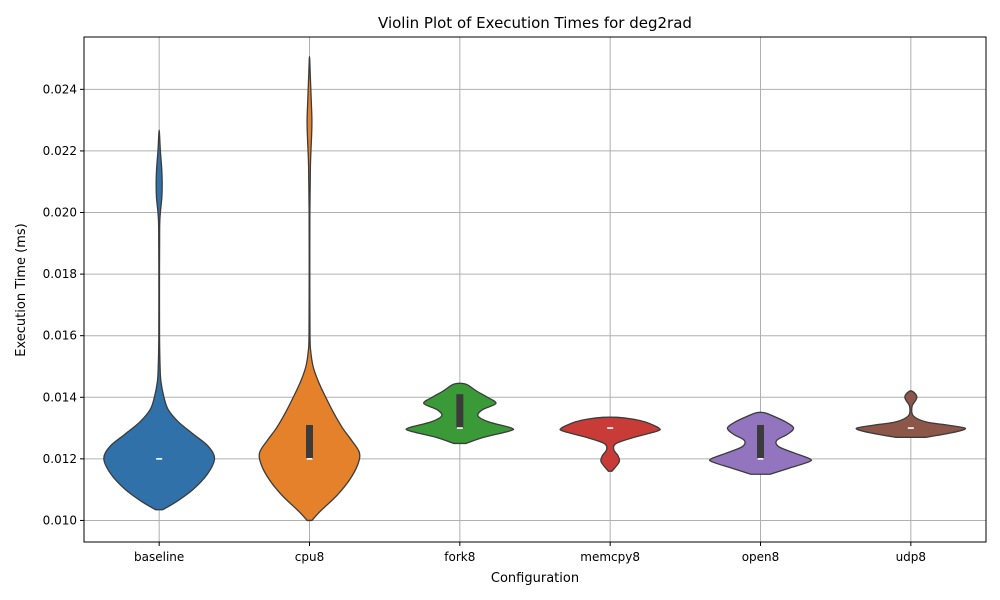  Describe the element at coordinates (60, 459) in the screenshot. I see `y-tick-label: 0.012` at that location.